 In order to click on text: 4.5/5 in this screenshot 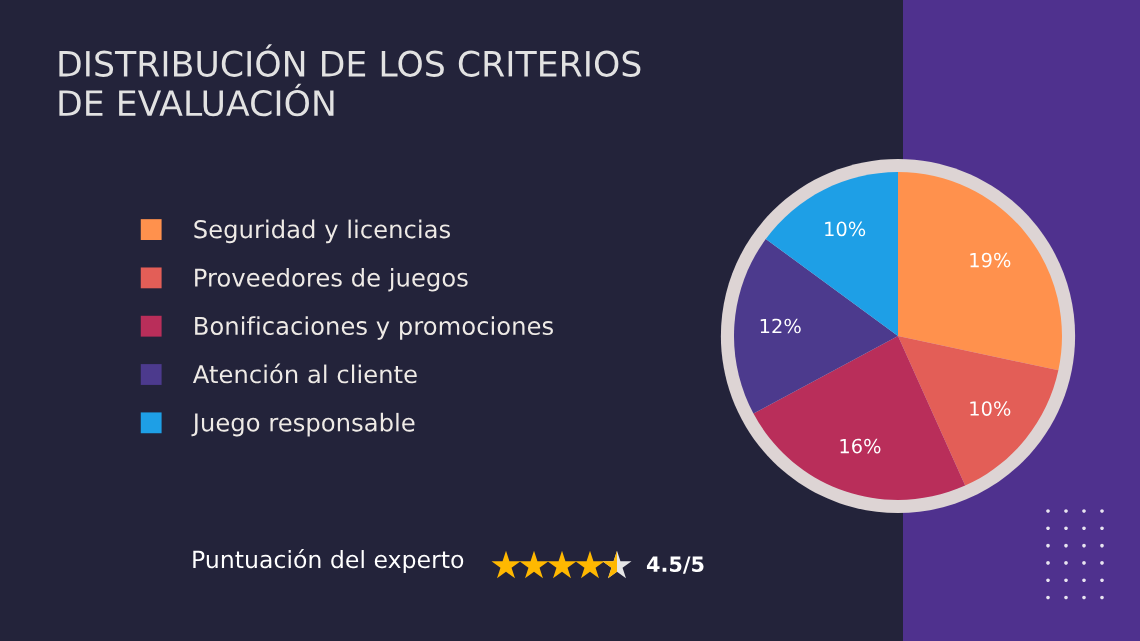, I will do `click(675, 565)`.